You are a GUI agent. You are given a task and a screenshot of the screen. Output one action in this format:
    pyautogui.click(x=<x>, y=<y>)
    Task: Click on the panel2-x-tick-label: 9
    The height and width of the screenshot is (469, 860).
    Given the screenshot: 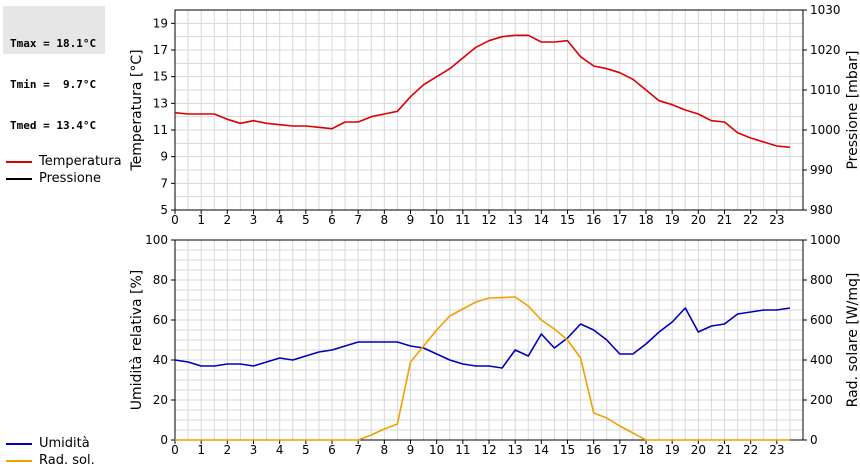 What is the action you would take?
    pyautogui.click(x=411, y=450)
    